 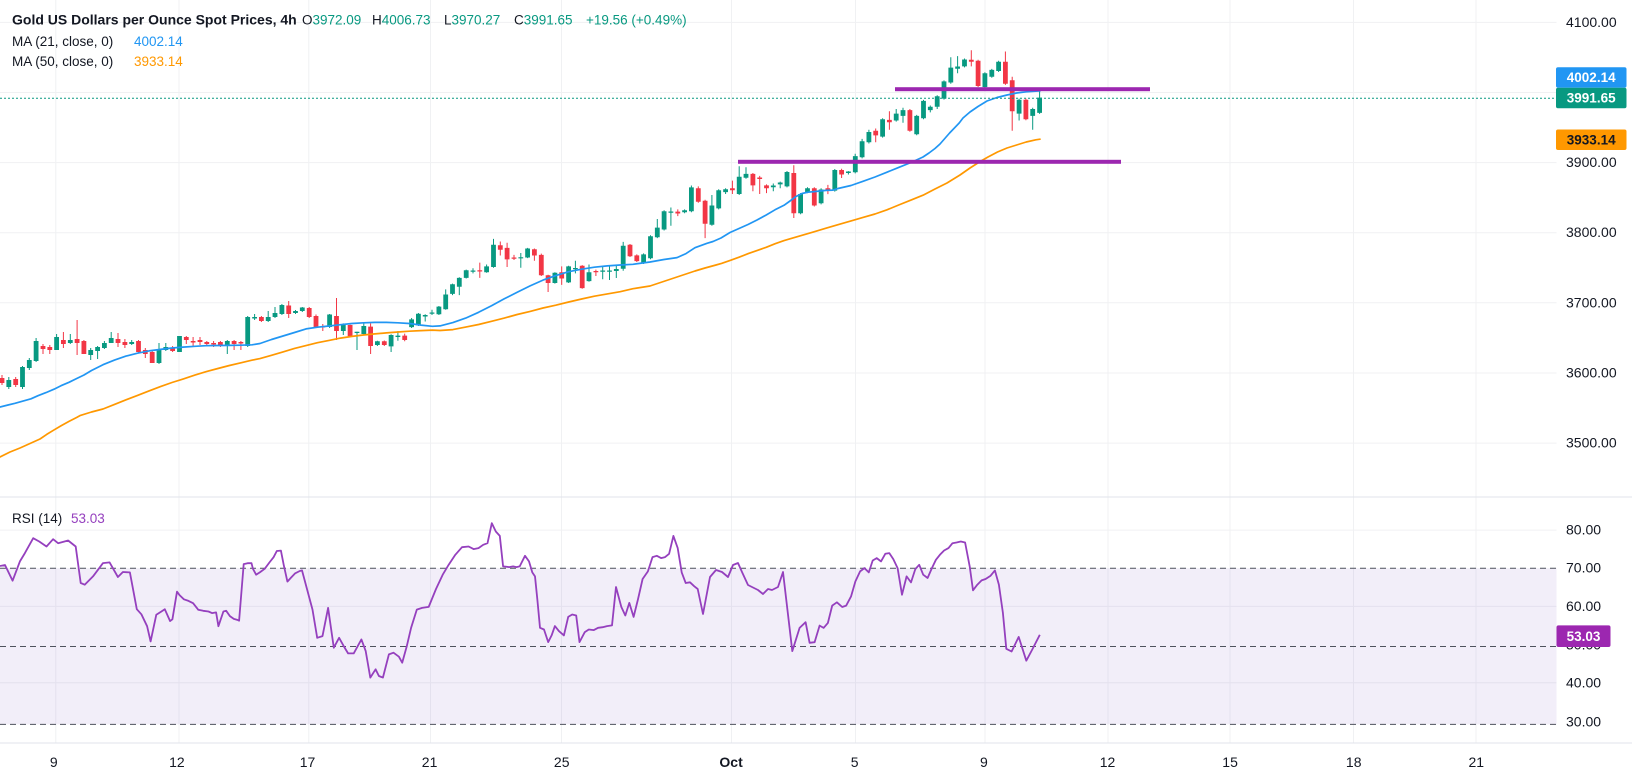 What do you see at coordinates (1354, 762) in the screenshot?
I see `svg-text: 18` at bounding box center [1354, 762].